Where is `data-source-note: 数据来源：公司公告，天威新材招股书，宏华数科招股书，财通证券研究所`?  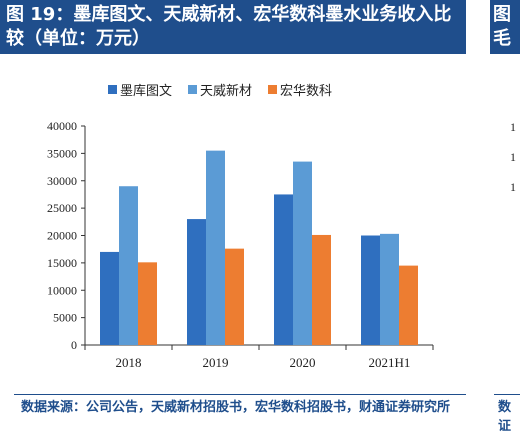
data-source-note: 数据来源：公司公告，天威新材招股书，宏华数科招股书，财通证券研究所 is located at coordinates (236, 407).